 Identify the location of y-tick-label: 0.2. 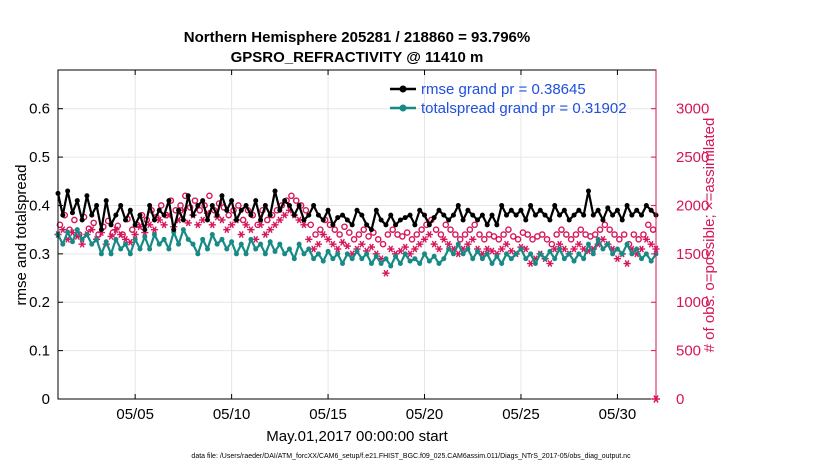
(39, 302).